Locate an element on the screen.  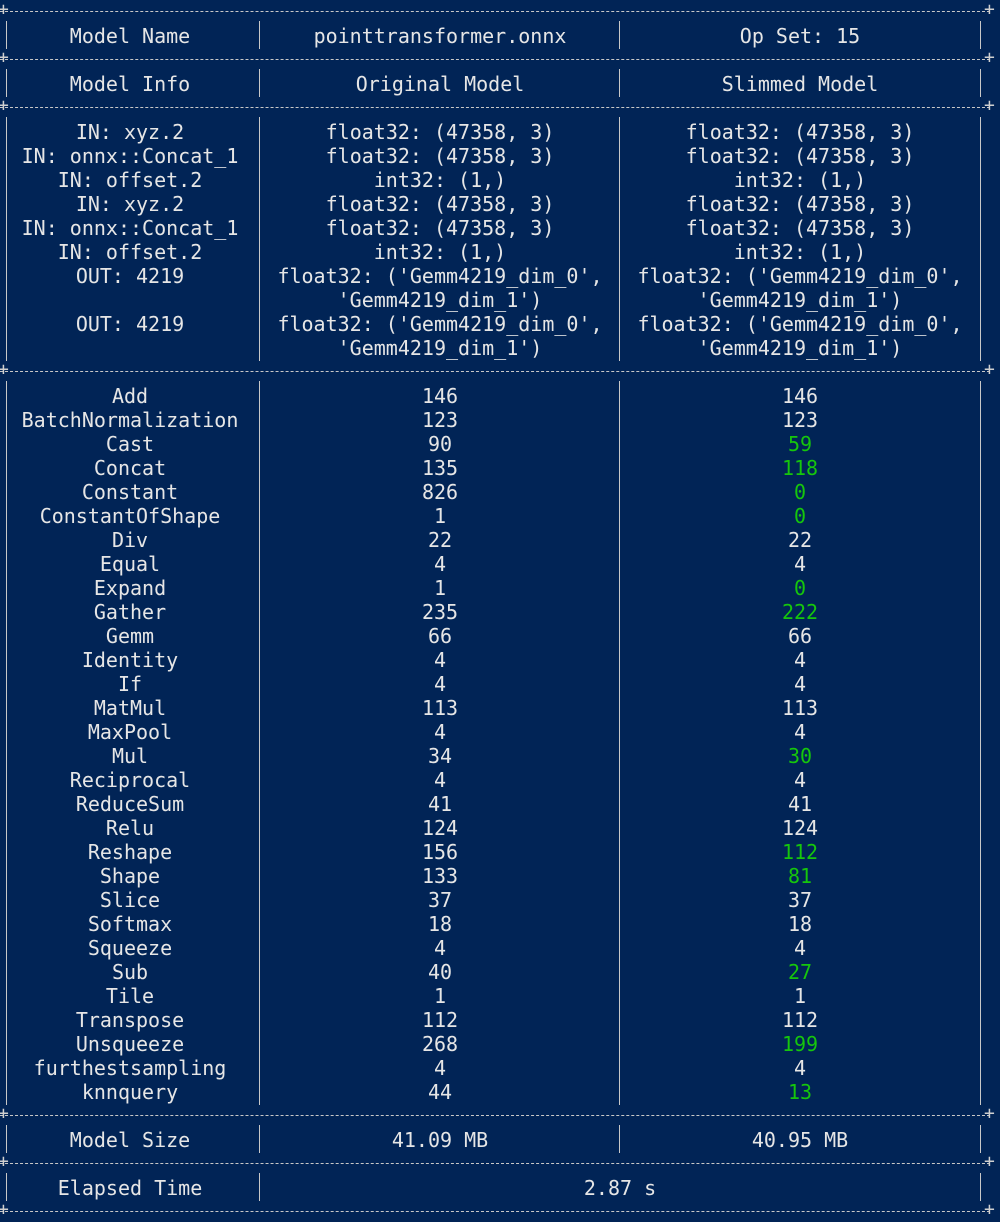
original-op-count: 235 is located at coordinates (440, 612).